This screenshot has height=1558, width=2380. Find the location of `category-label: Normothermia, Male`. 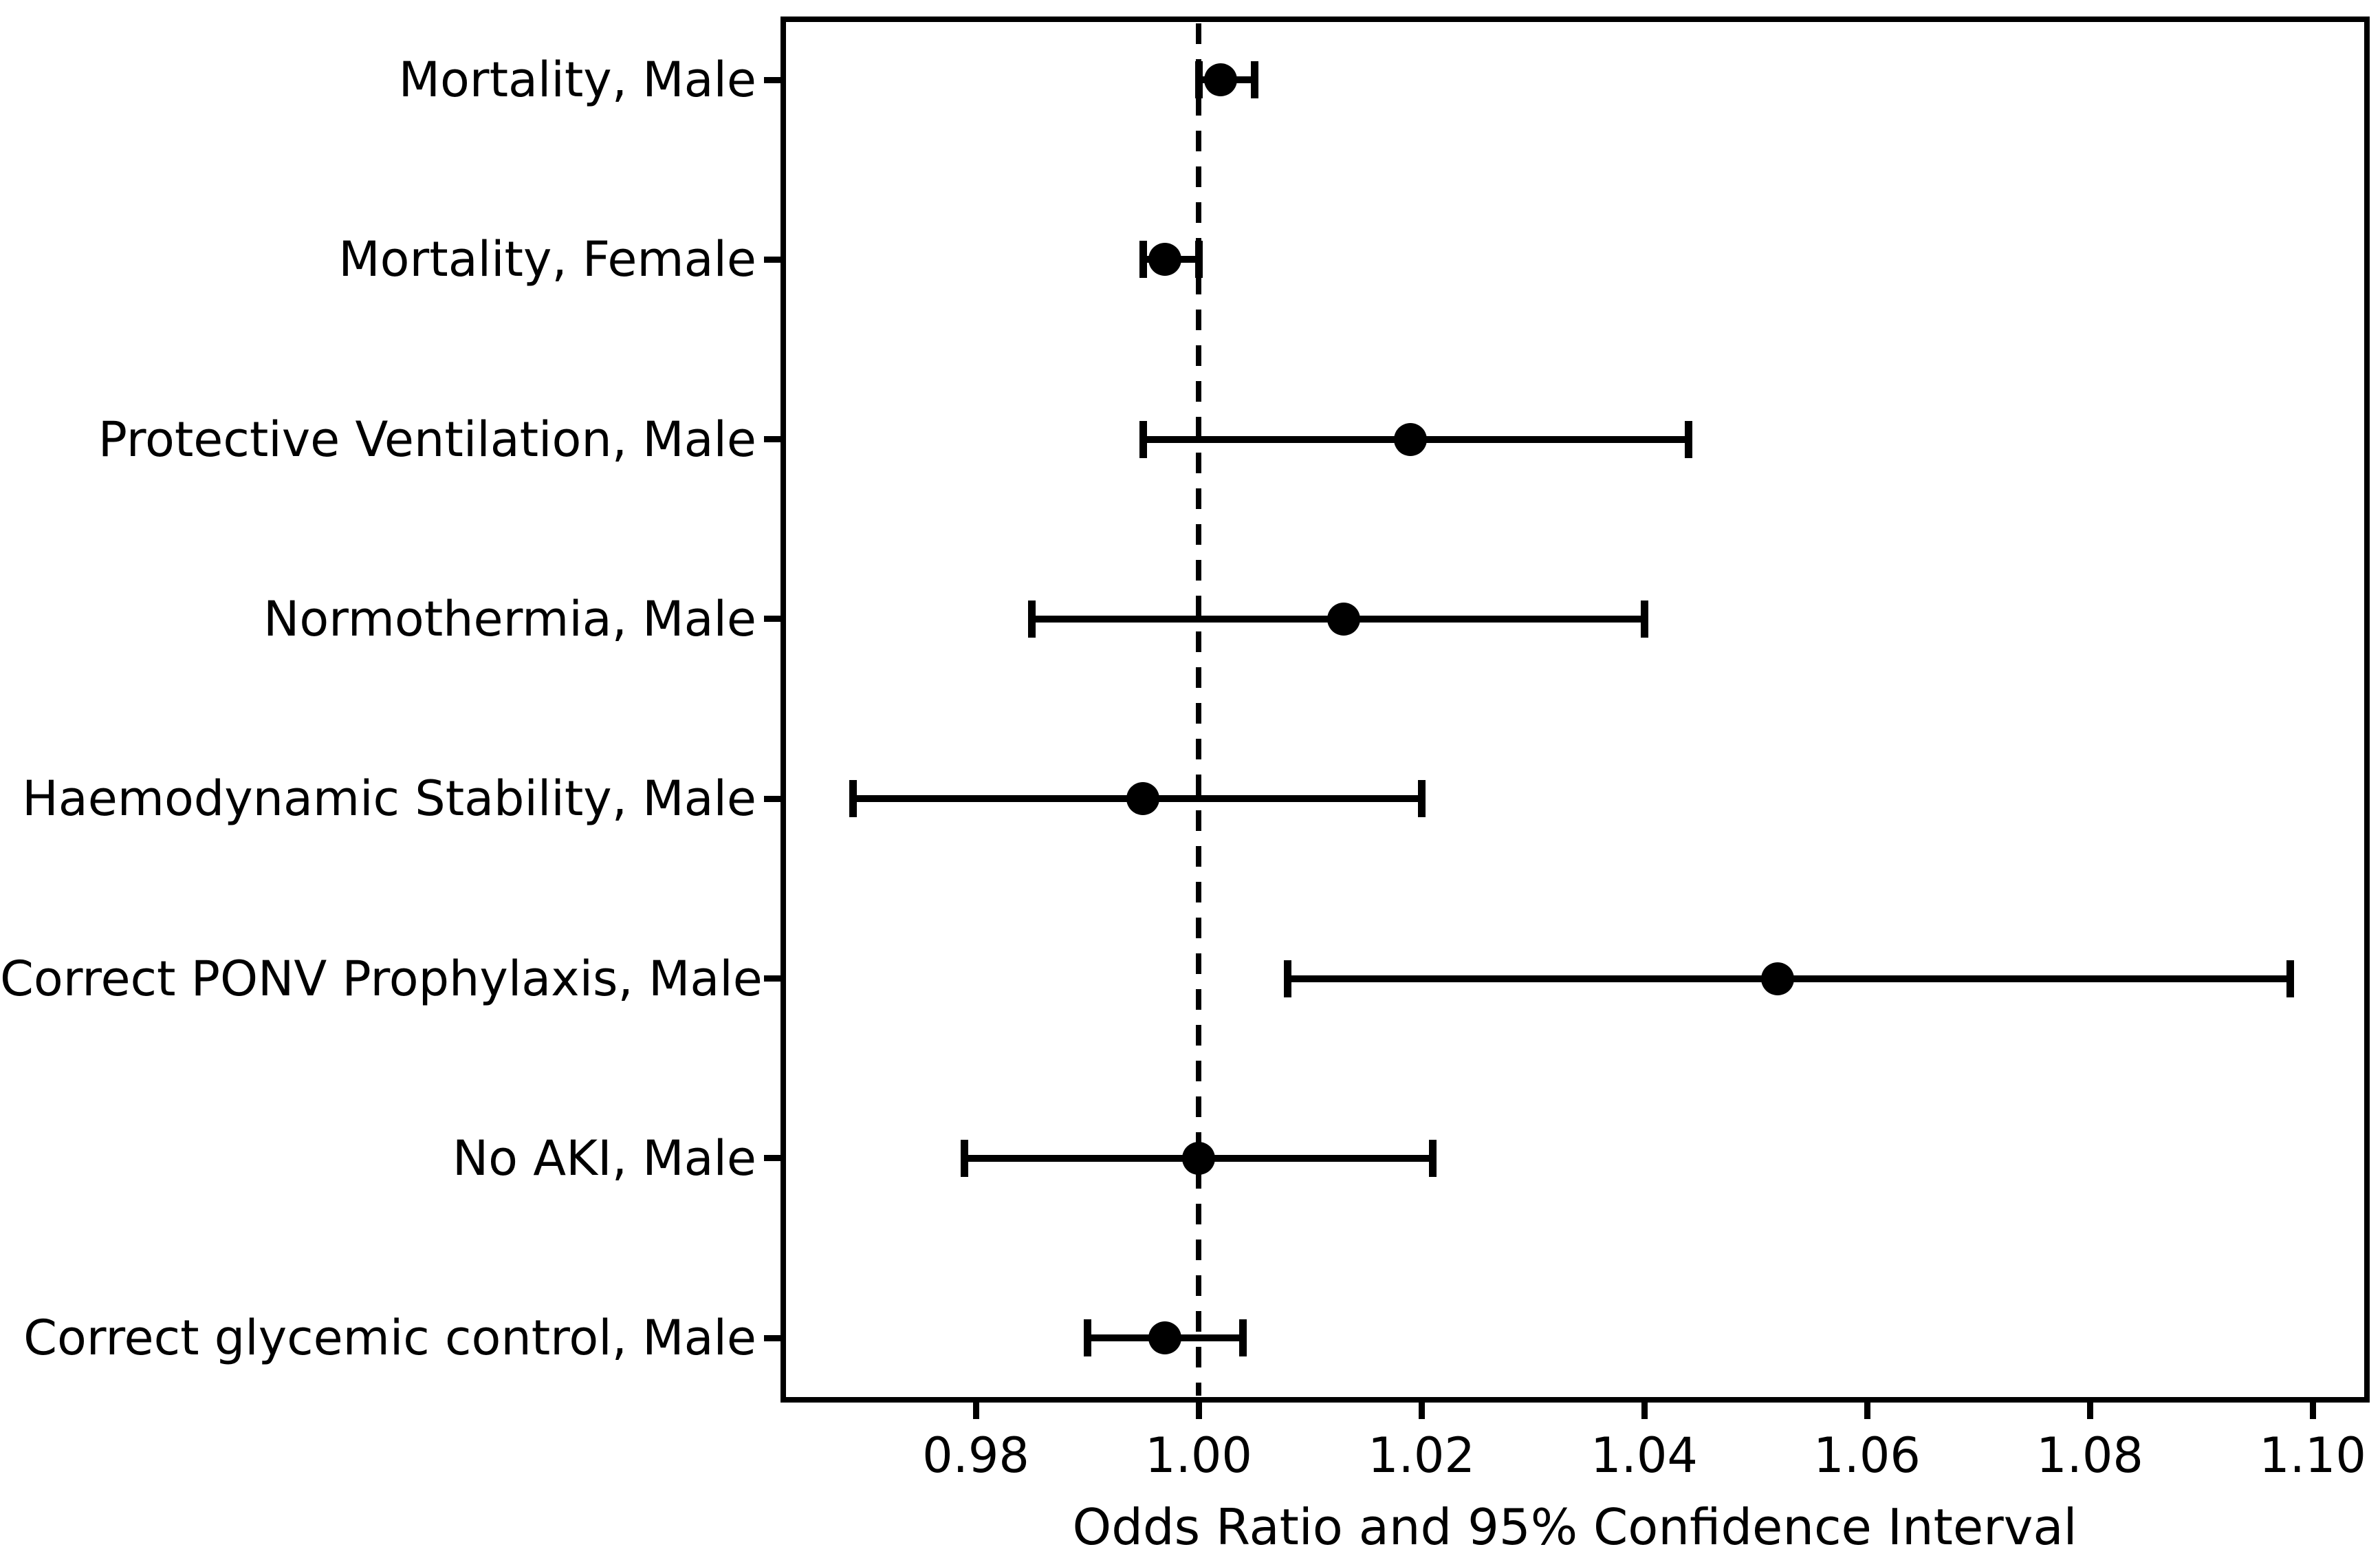

category-label: Normothermia, Male is located at coordinates (509, 618).